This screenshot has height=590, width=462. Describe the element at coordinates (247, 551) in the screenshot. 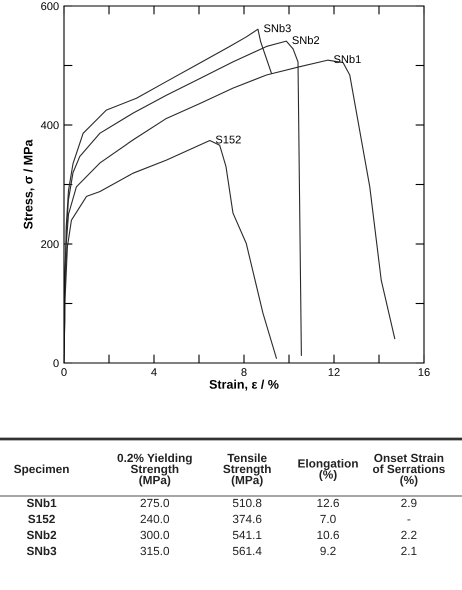

I see `text: 561.4` at that location.